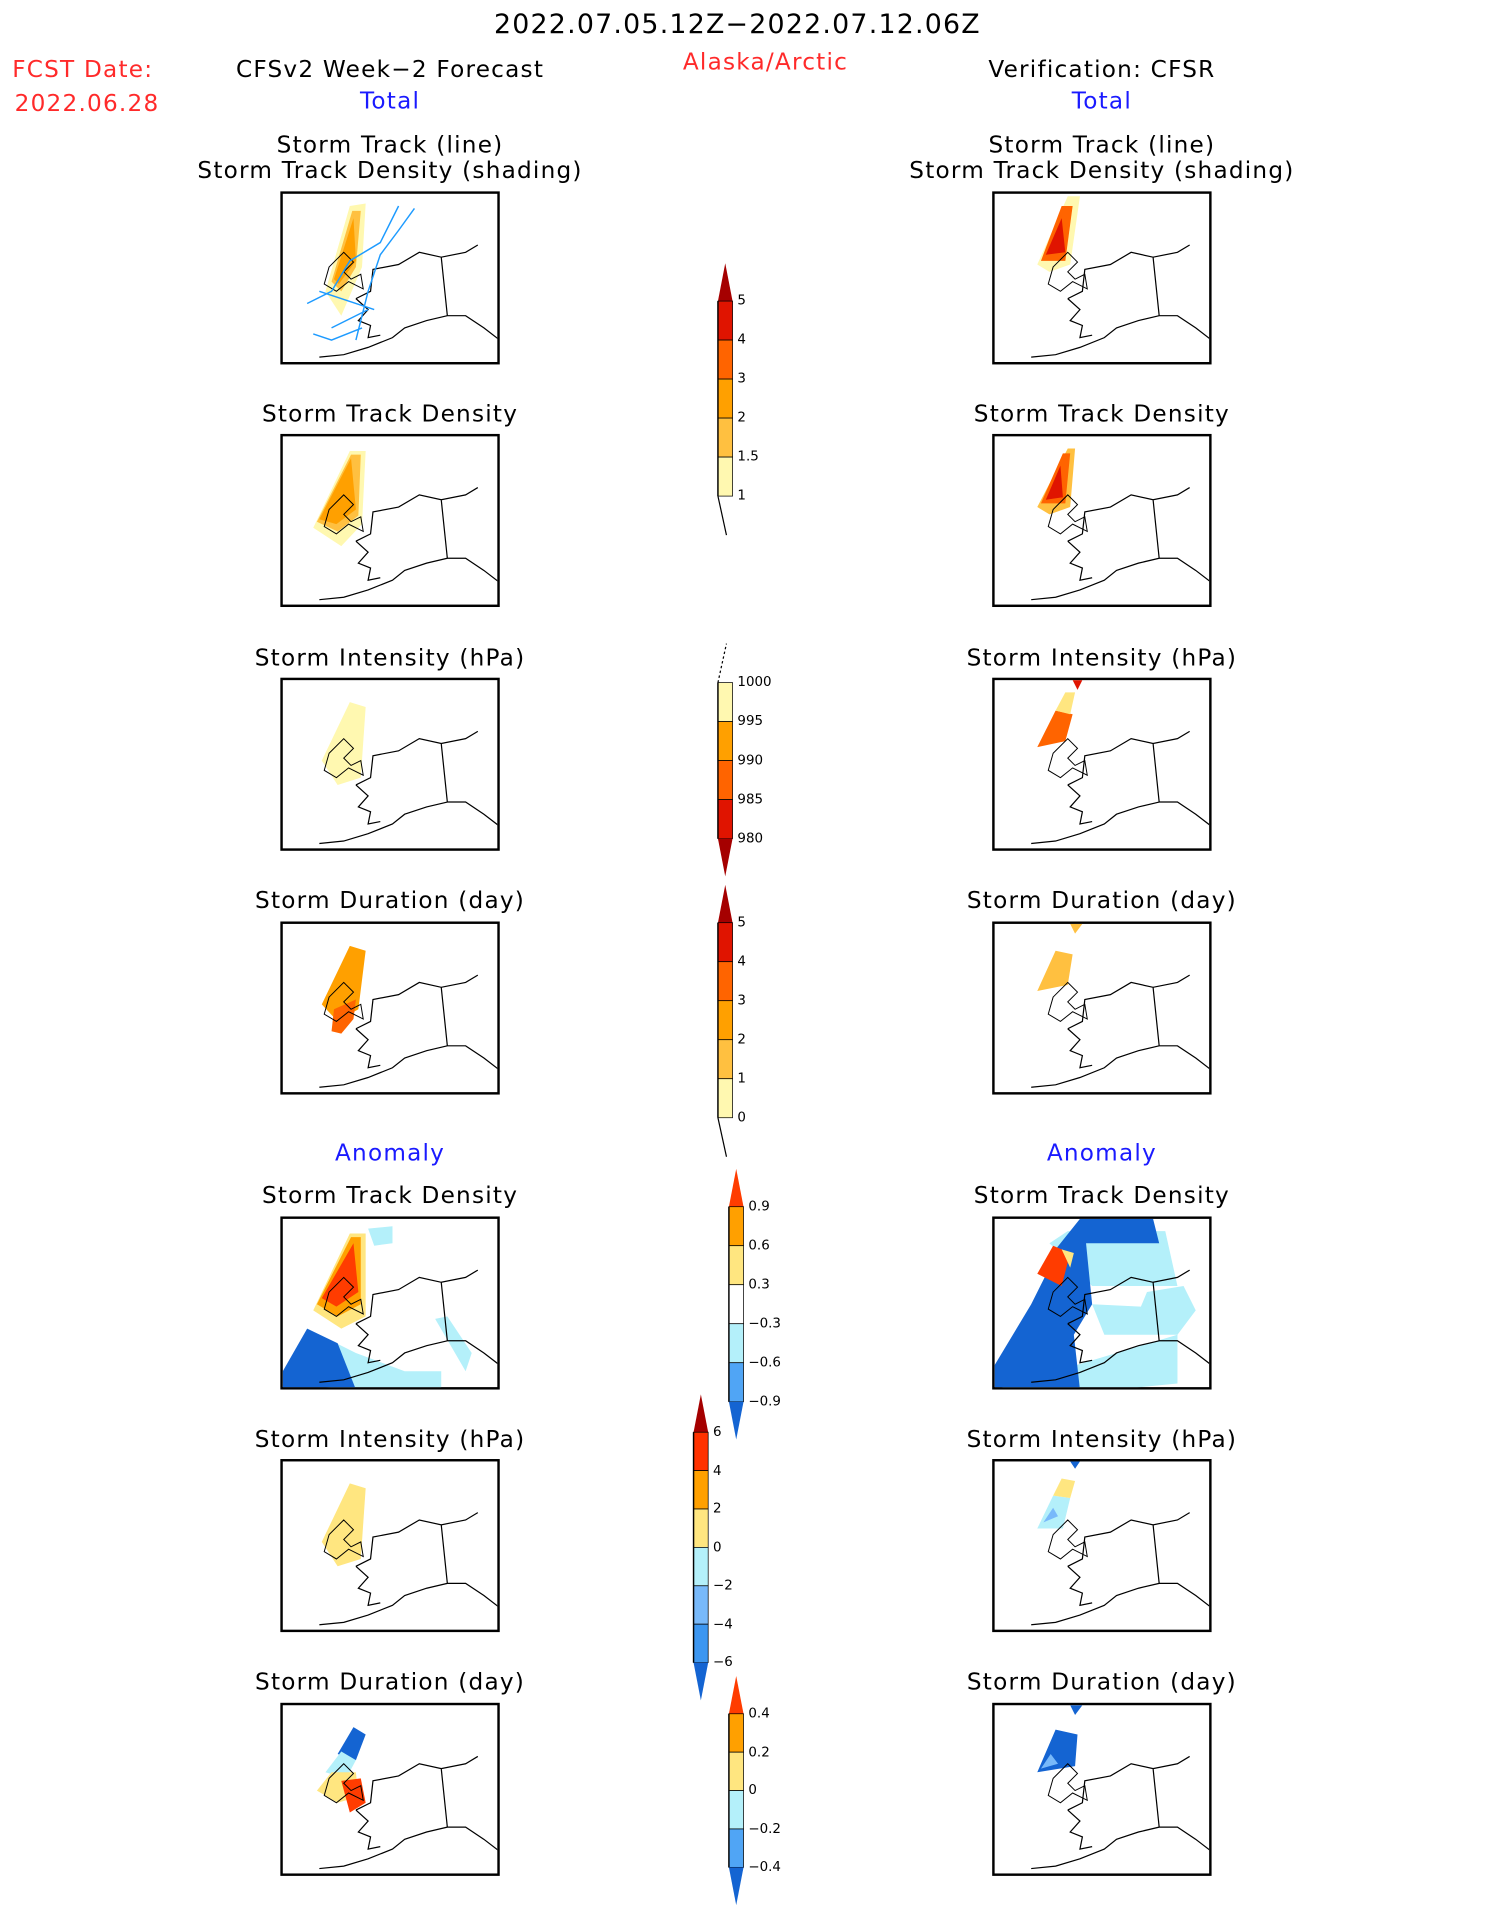 Image resolution: width=1487 pixels, height=1926 pixels. Describe the element at coordinates (764, 1323) in the screenshot. I see `colorbar-tick-label: −0.3` at that location.